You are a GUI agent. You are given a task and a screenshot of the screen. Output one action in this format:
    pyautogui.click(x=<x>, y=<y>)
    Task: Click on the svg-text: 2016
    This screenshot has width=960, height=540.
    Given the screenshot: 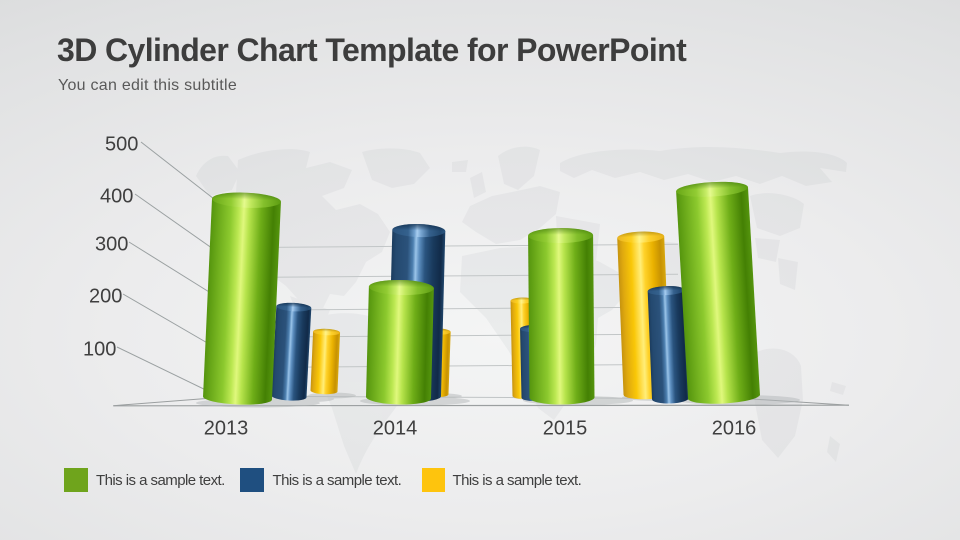 What is the action you would take?
    pyautogui.click(x=734, y=429)
    